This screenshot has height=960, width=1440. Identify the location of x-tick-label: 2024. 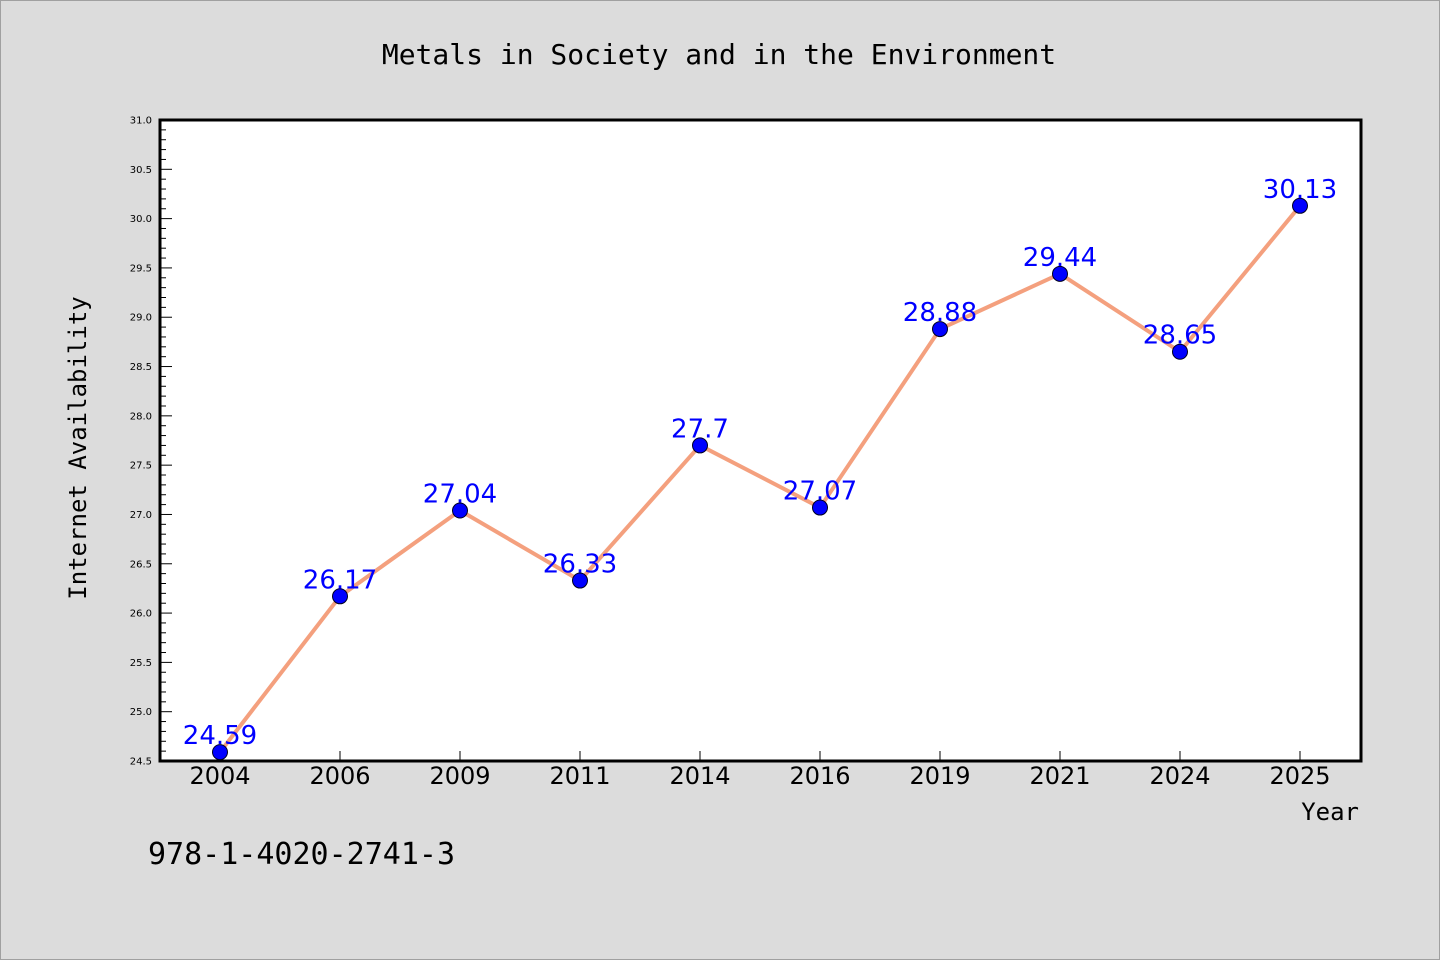
(1179, 776).